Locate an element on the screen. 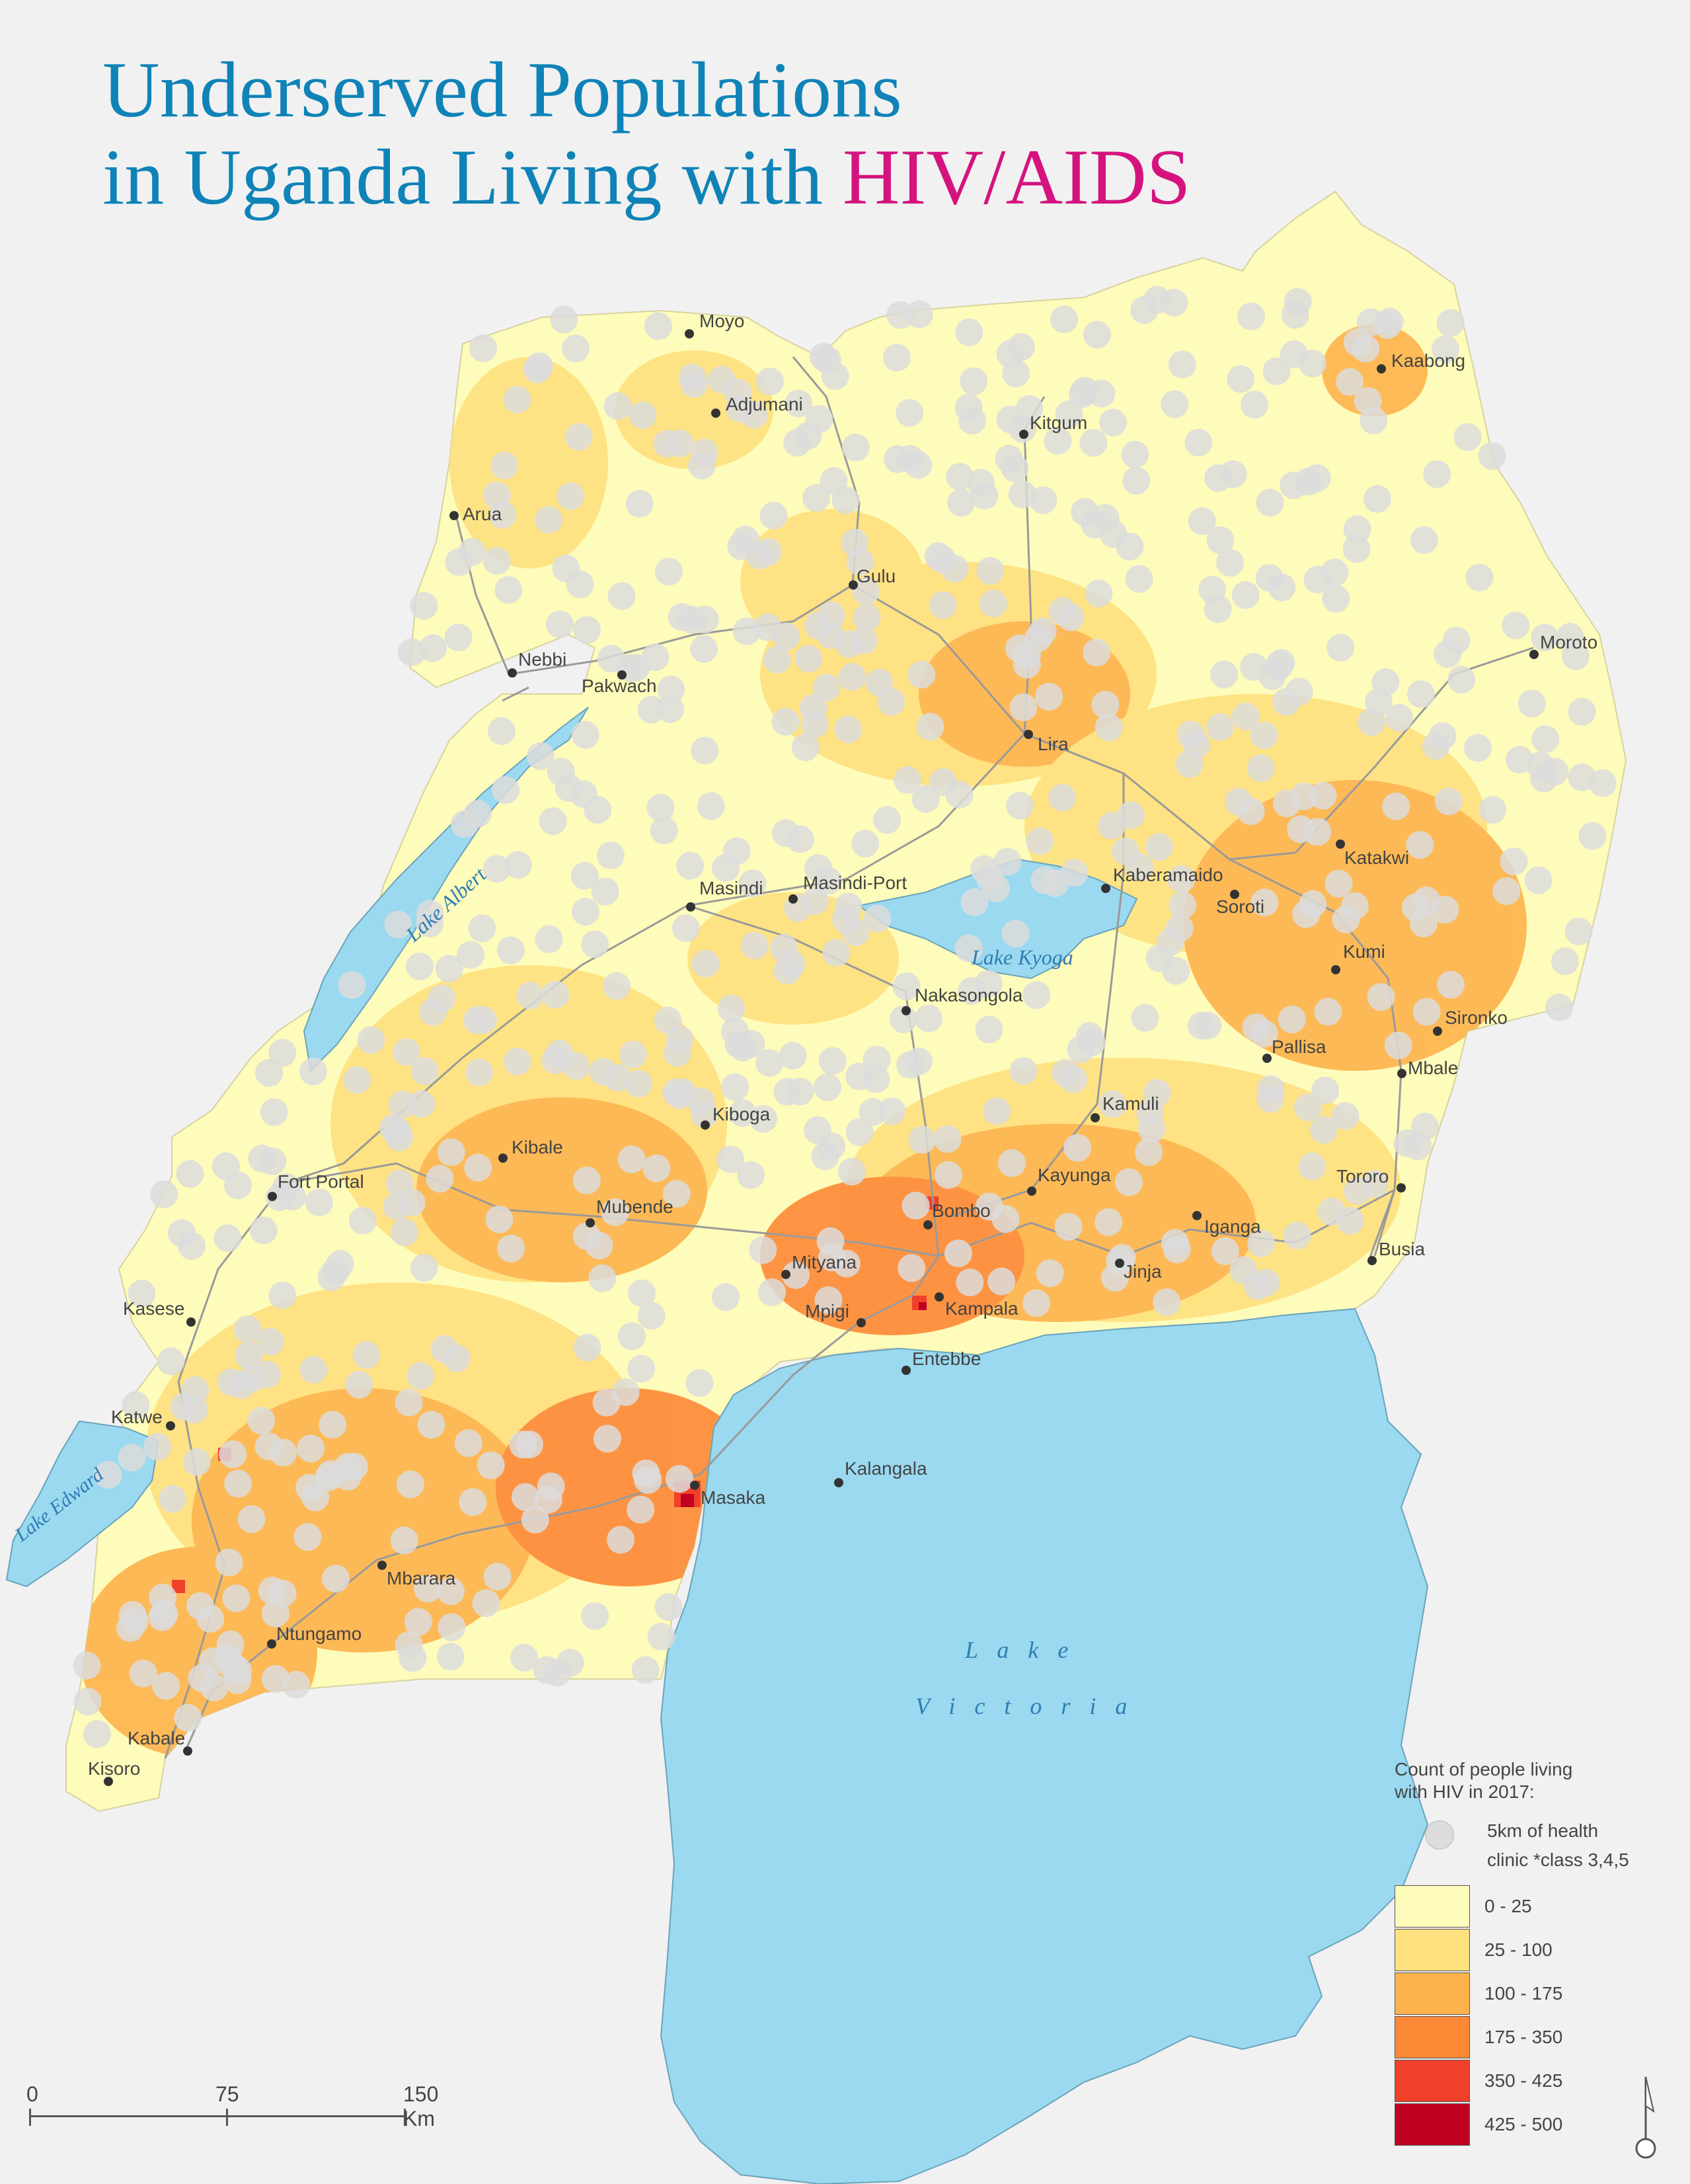  legend-class-label: 100 - 175 is located at coordinates (1524, 1993).